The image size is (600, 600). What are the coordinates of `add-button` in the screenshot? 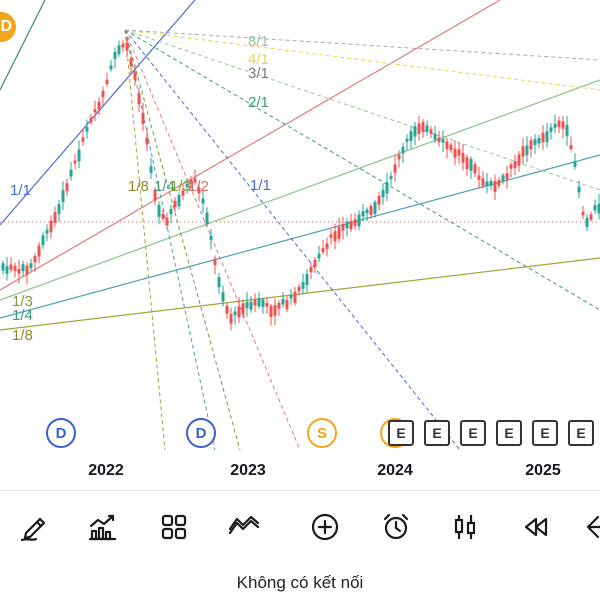 It's located at (325, 527).